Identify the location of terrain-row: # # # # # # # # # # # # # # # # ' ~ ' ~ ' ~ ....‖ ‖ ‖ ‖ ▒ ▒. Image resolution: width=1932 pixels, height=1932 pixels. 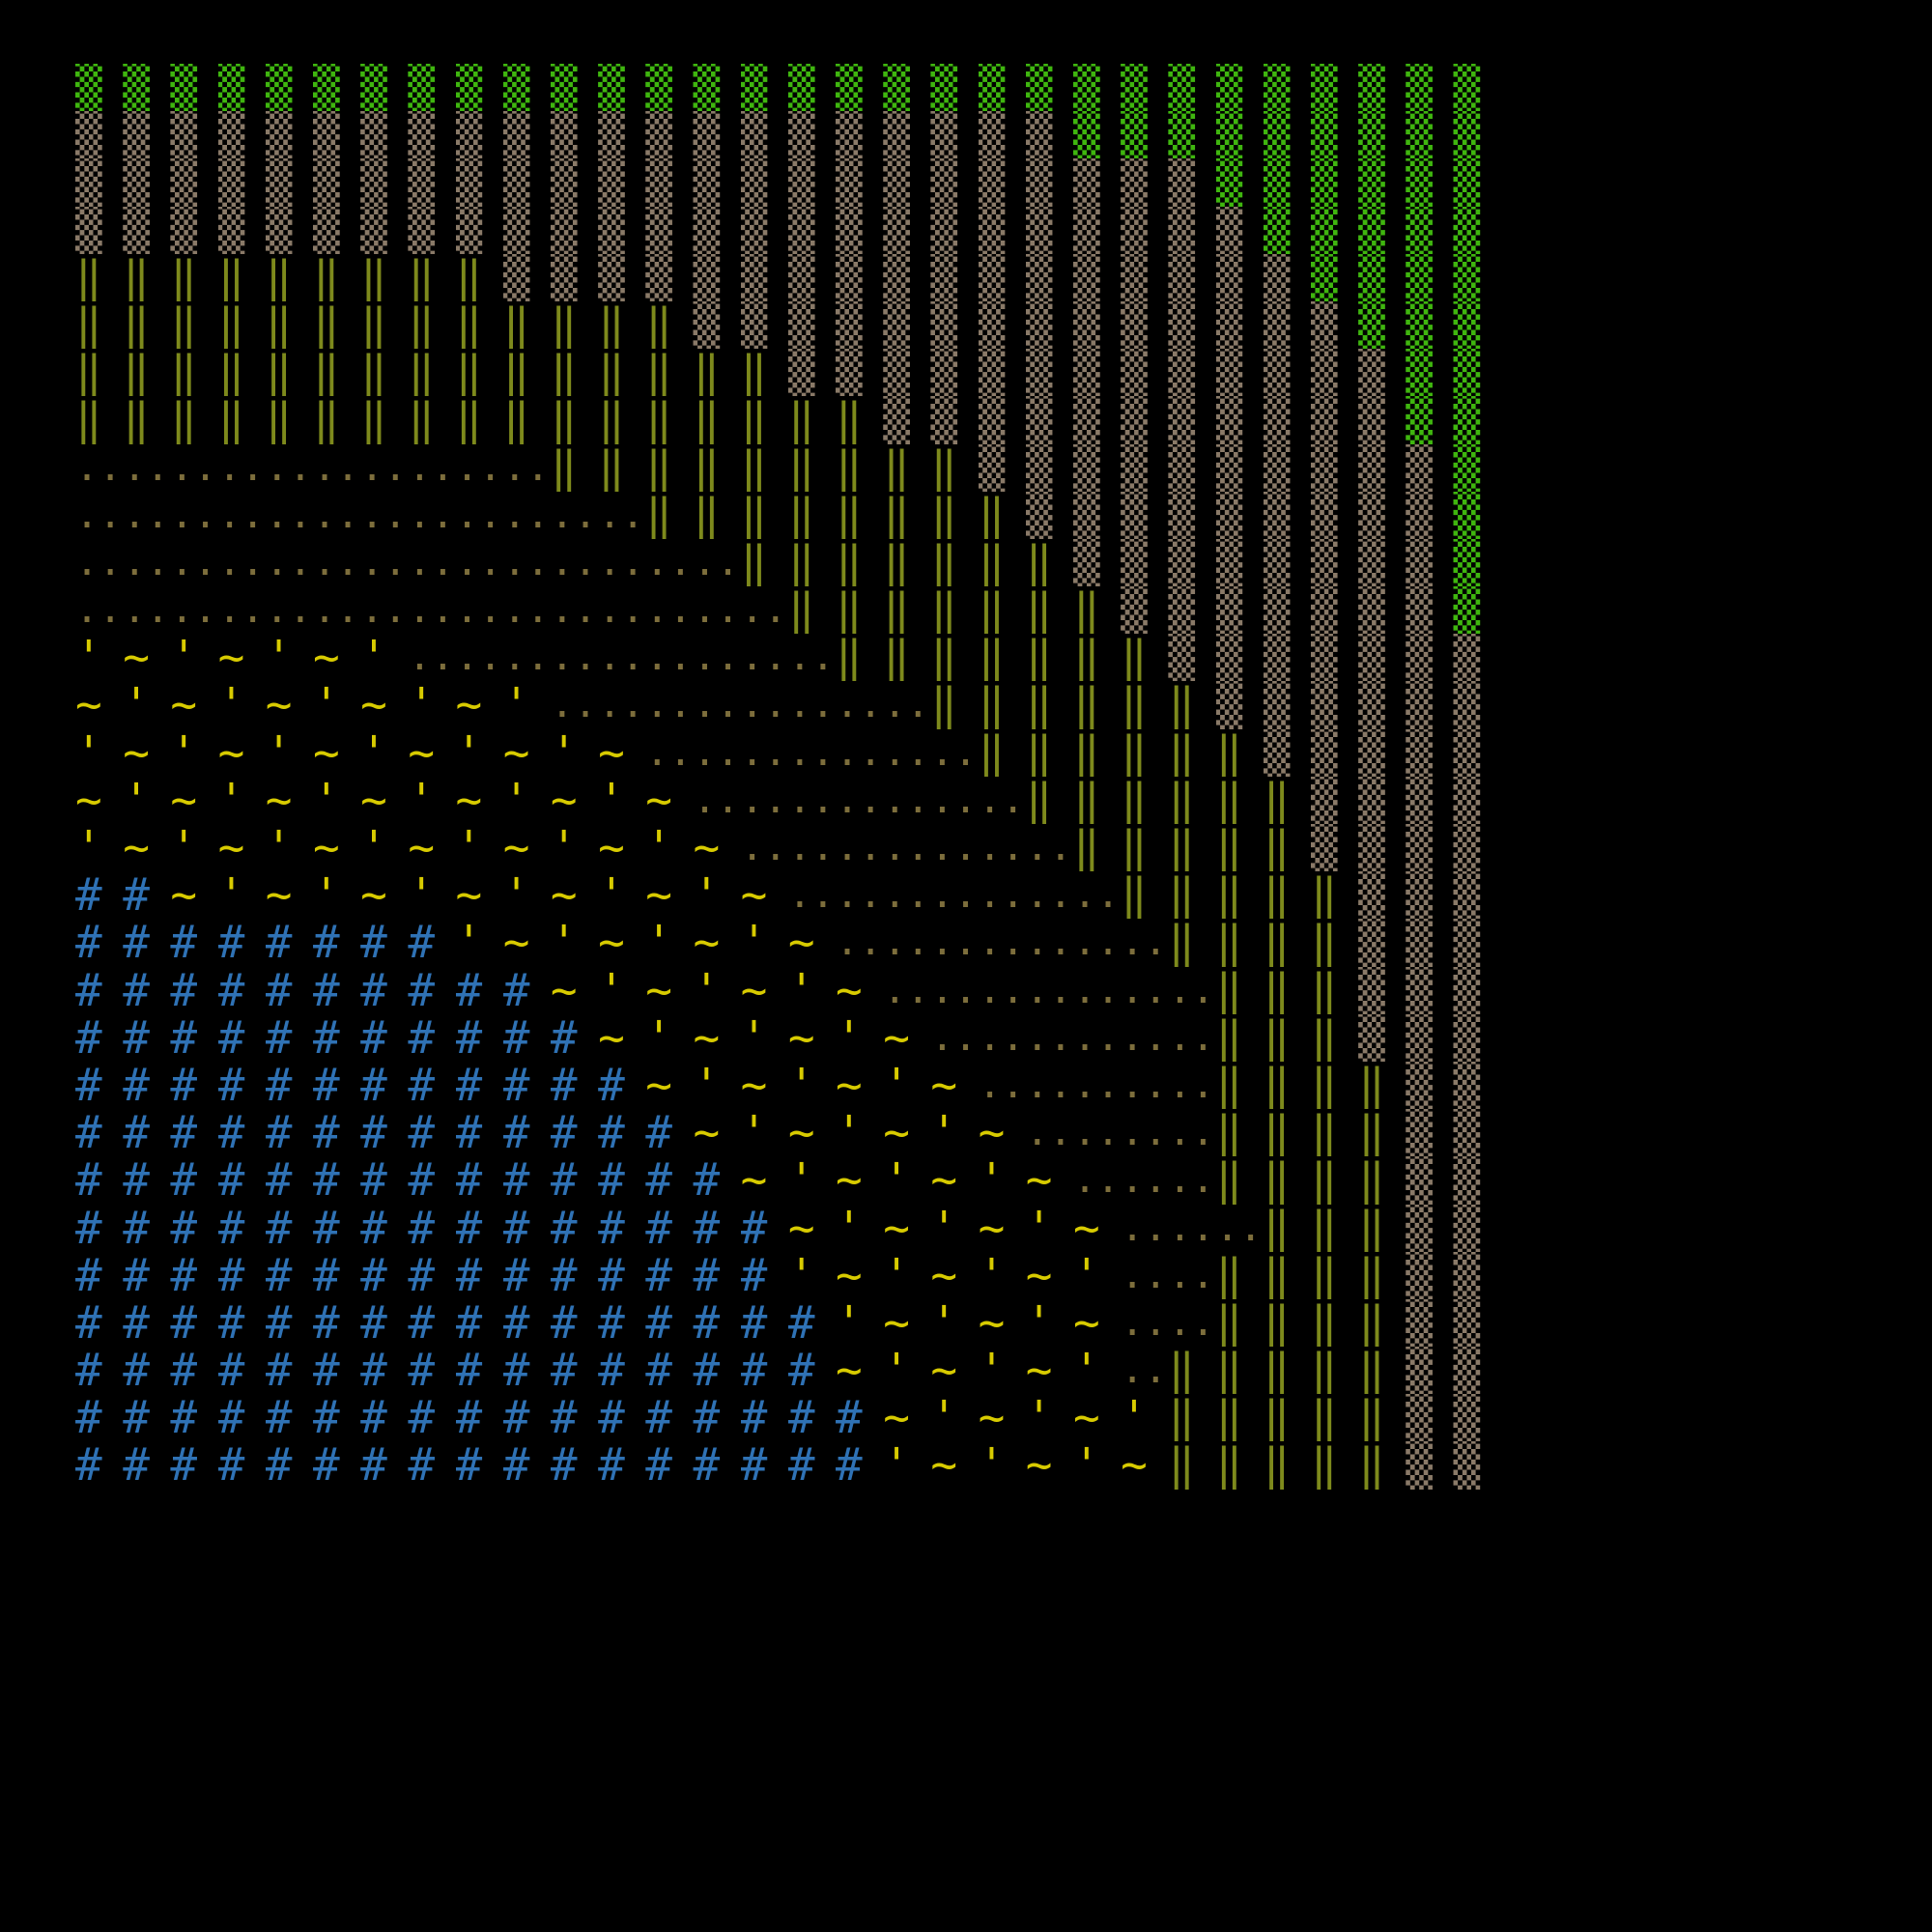
(788, 1323).